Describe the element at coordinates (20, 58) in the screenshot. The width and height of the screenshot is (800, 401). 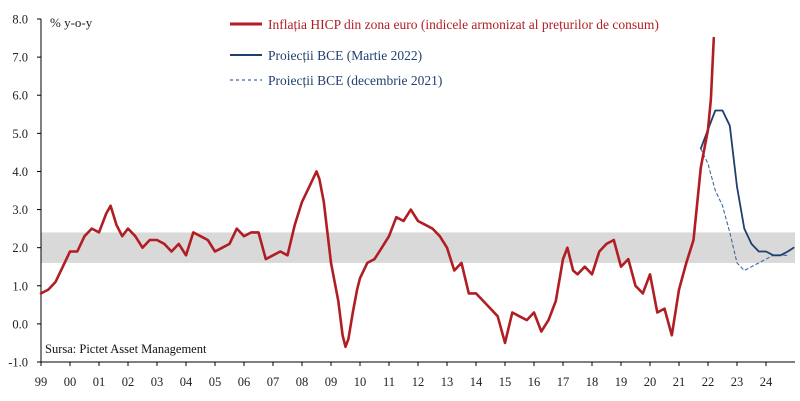
I see `y-tick-label: 7.0` at that location.